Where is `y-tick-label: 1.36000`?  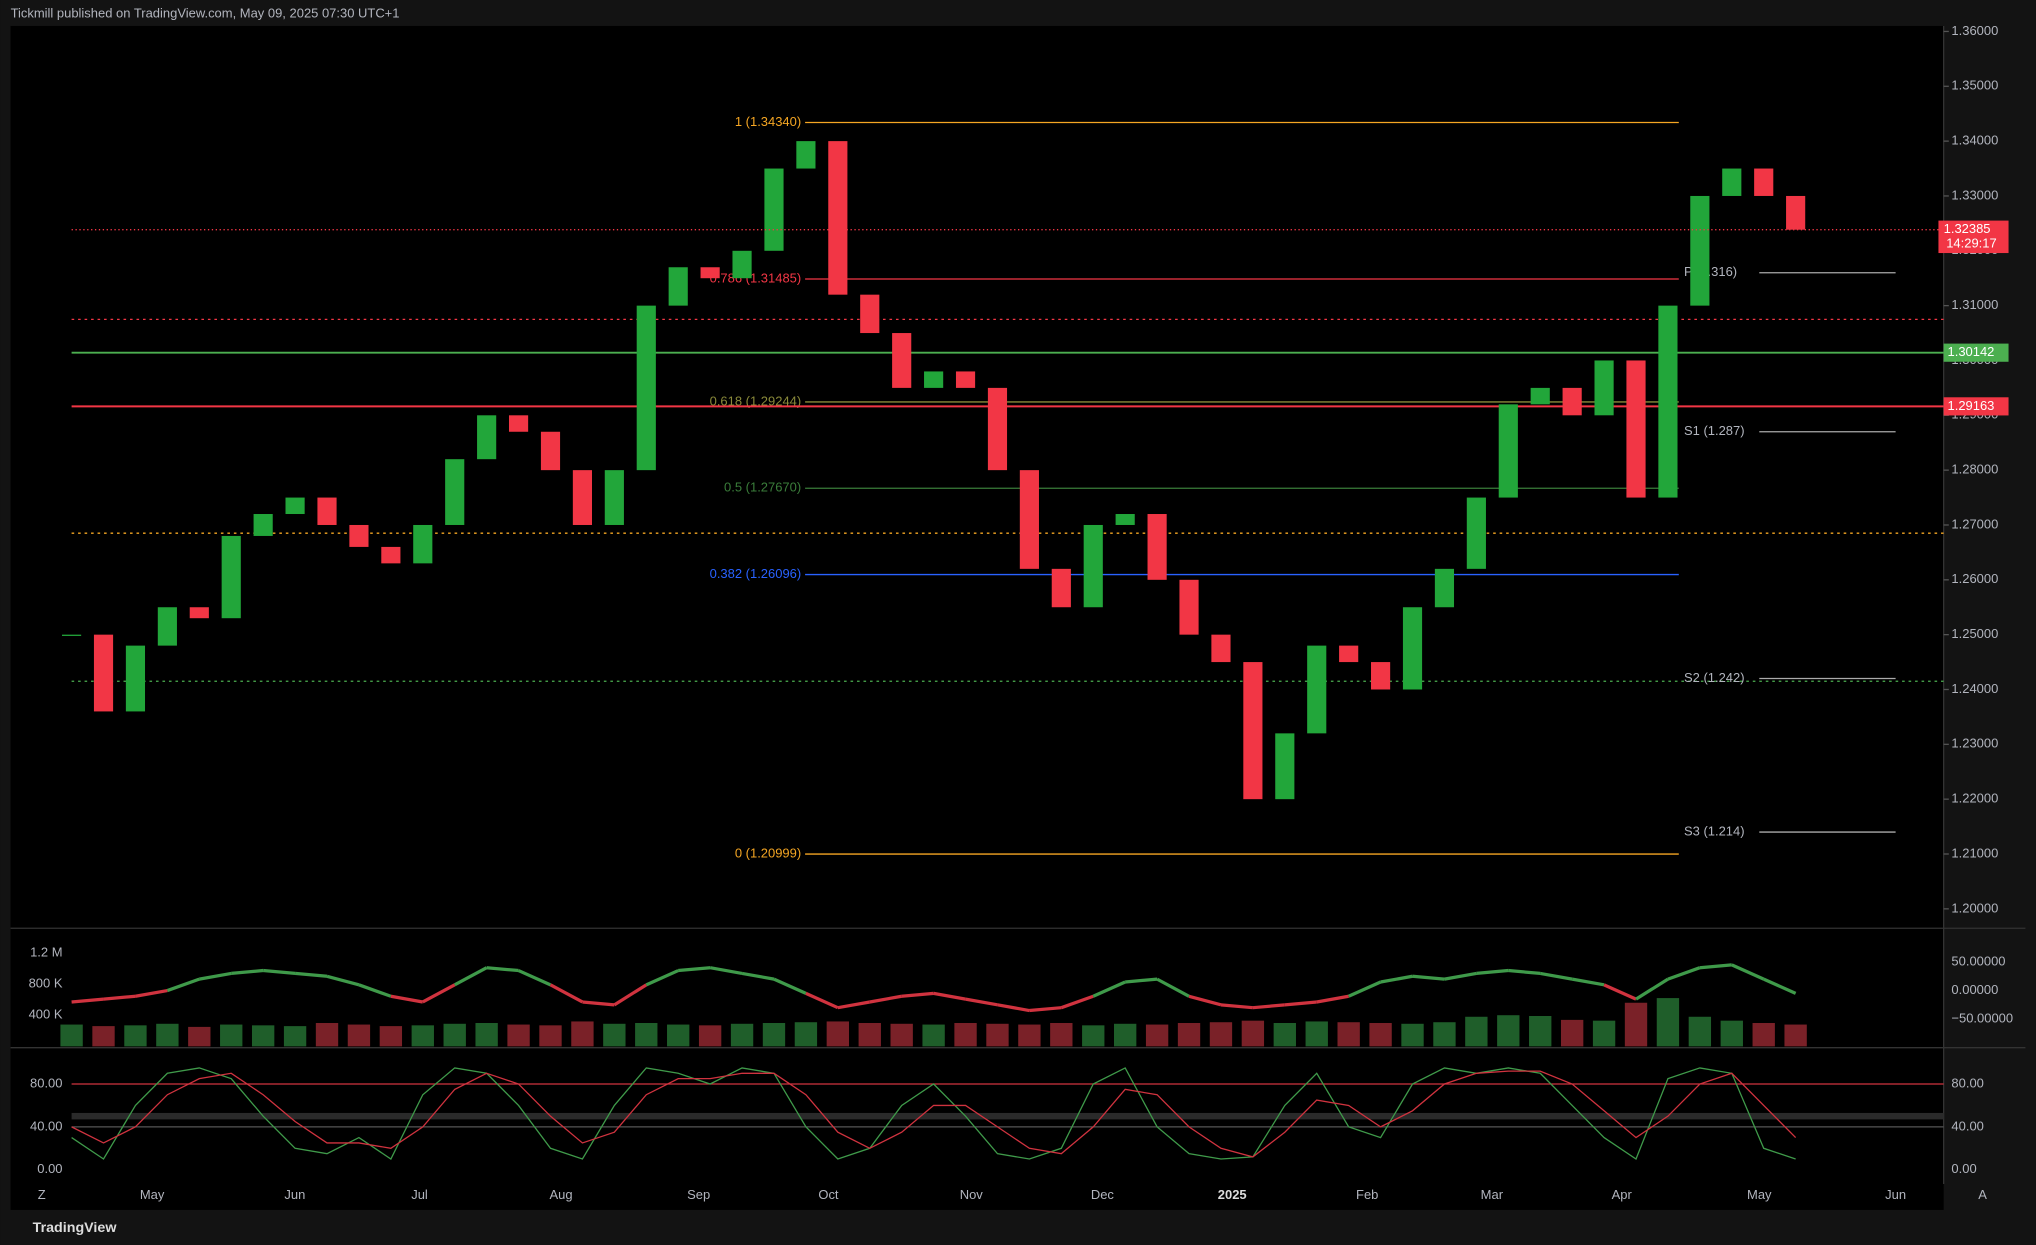 y-tick-label: 1.36000 is located at coordinates (1974, 30).